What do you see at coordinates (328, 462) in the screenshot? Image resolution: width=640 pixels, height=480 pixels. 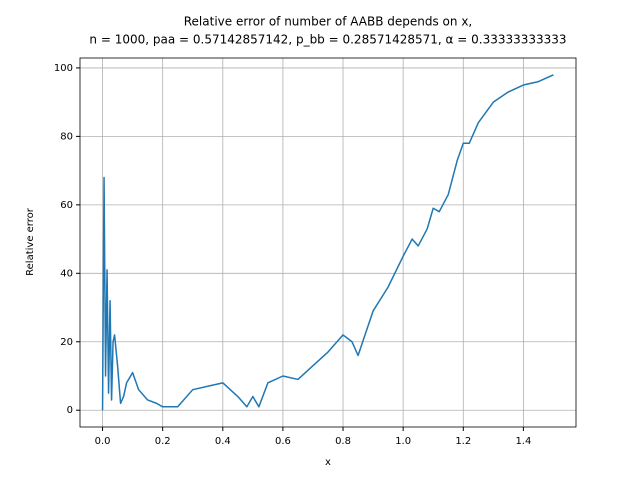 I see `x-axis-label: x` at bounding box center [328, 462].